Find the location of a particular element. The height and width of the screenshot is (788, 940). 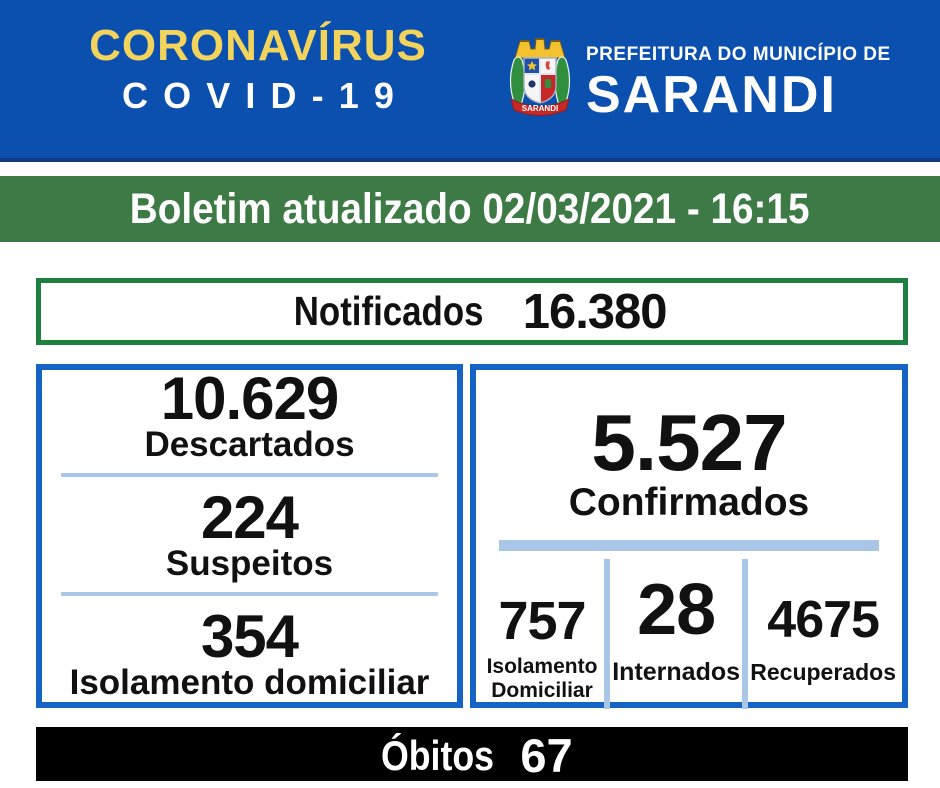

obitos-value: 67 is located at coordinates (546, 755).